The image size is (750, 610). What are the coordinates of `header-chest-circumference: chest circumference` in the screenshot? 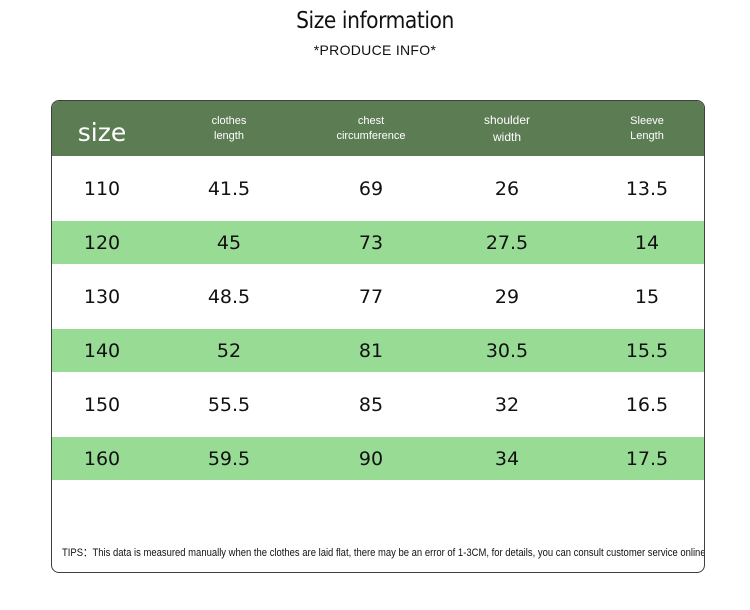 It's located at (371, 128).